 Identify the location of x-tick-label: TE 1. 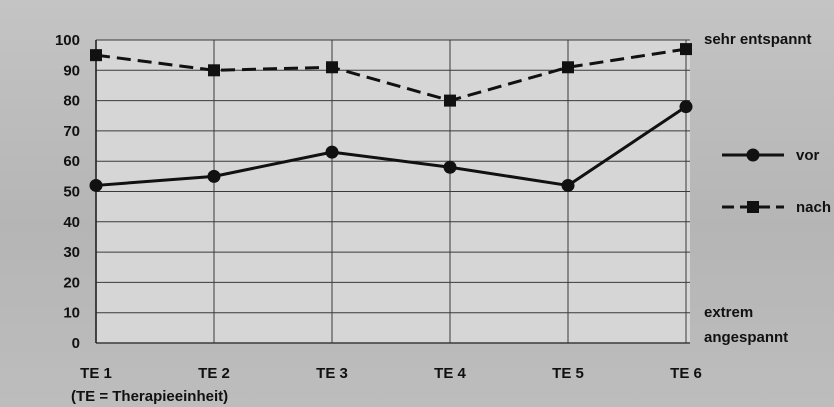
(96, 373).